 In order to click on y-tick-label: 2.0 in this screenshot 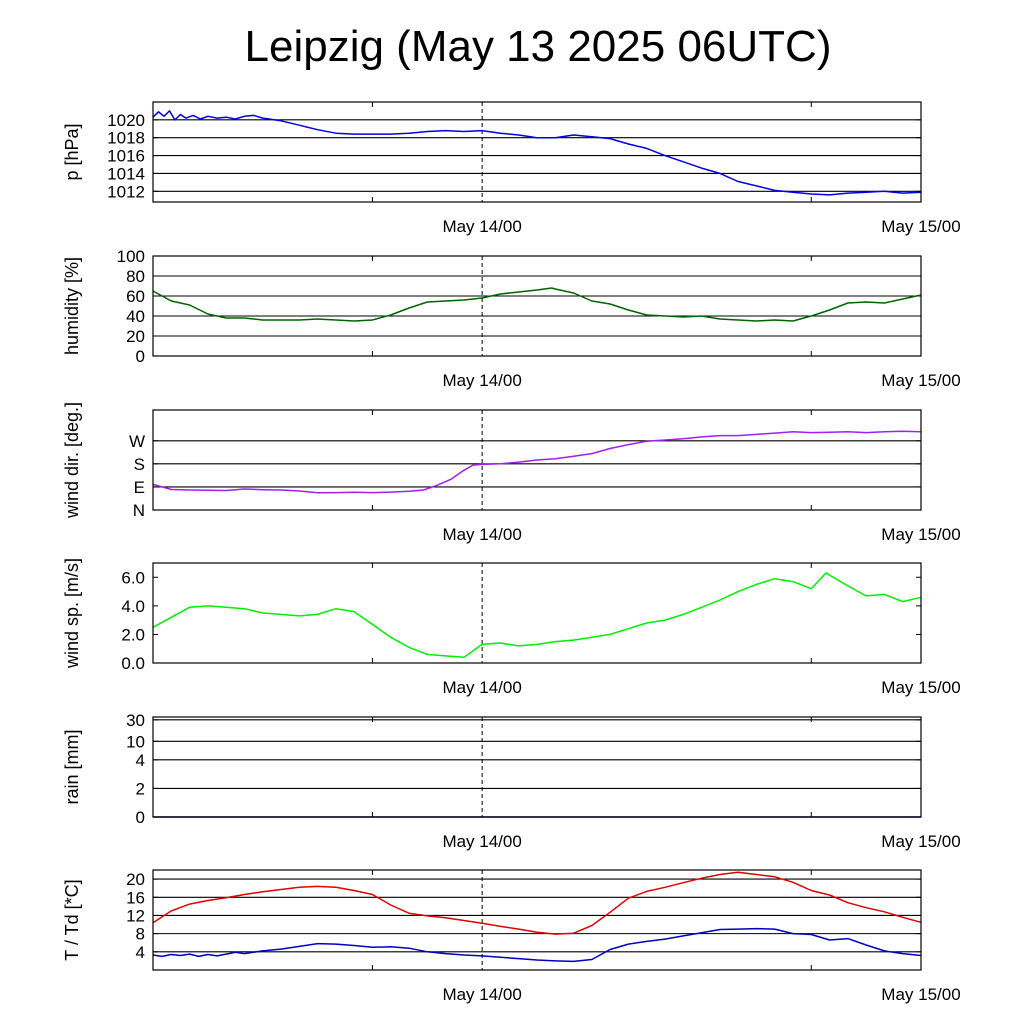, I will do `click(133, 634)`.